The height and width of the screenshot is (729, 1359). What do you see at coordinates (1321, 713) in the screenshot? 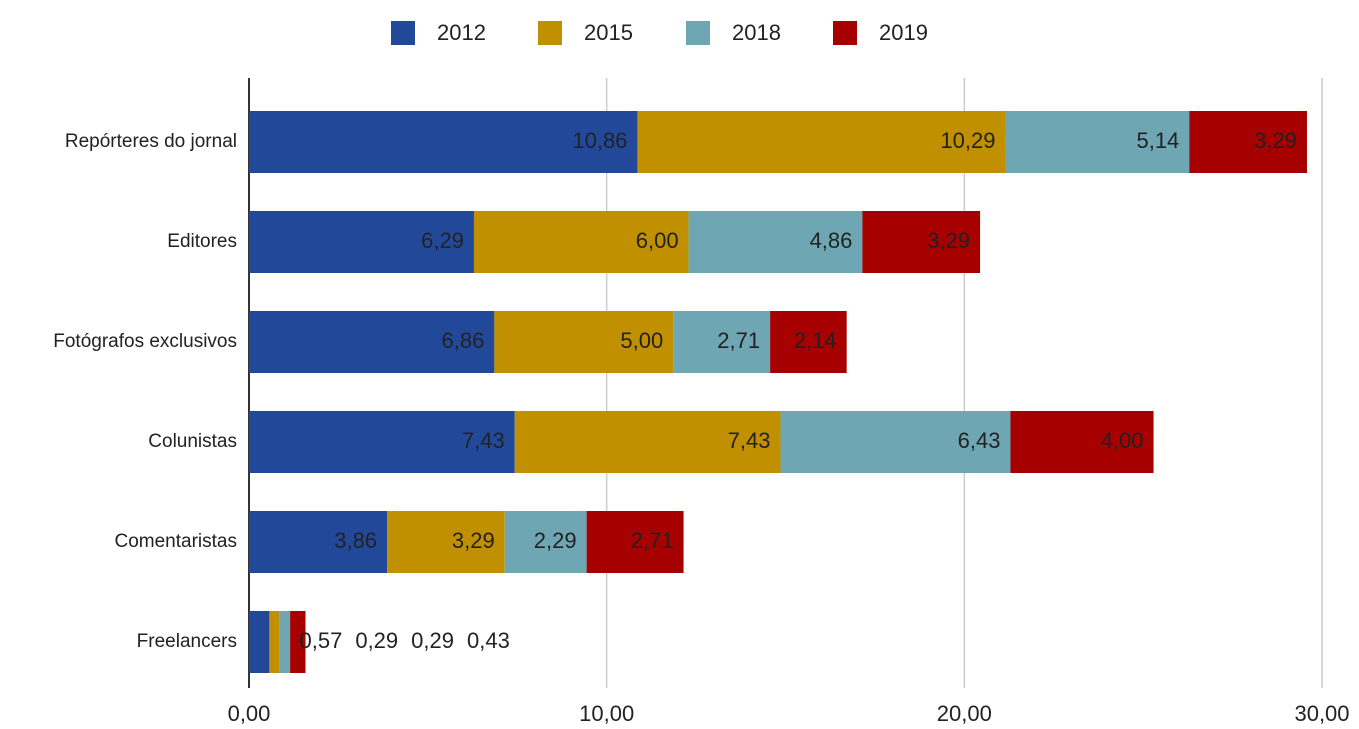
I see `x-tick-label: 30,00` at bounding box center [1321, 713].